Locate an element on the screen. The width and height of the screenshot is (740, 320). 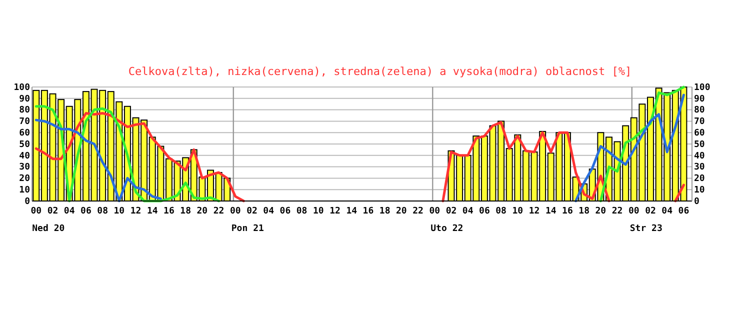
text: Uto 22 is located at coordinates (447, 229).